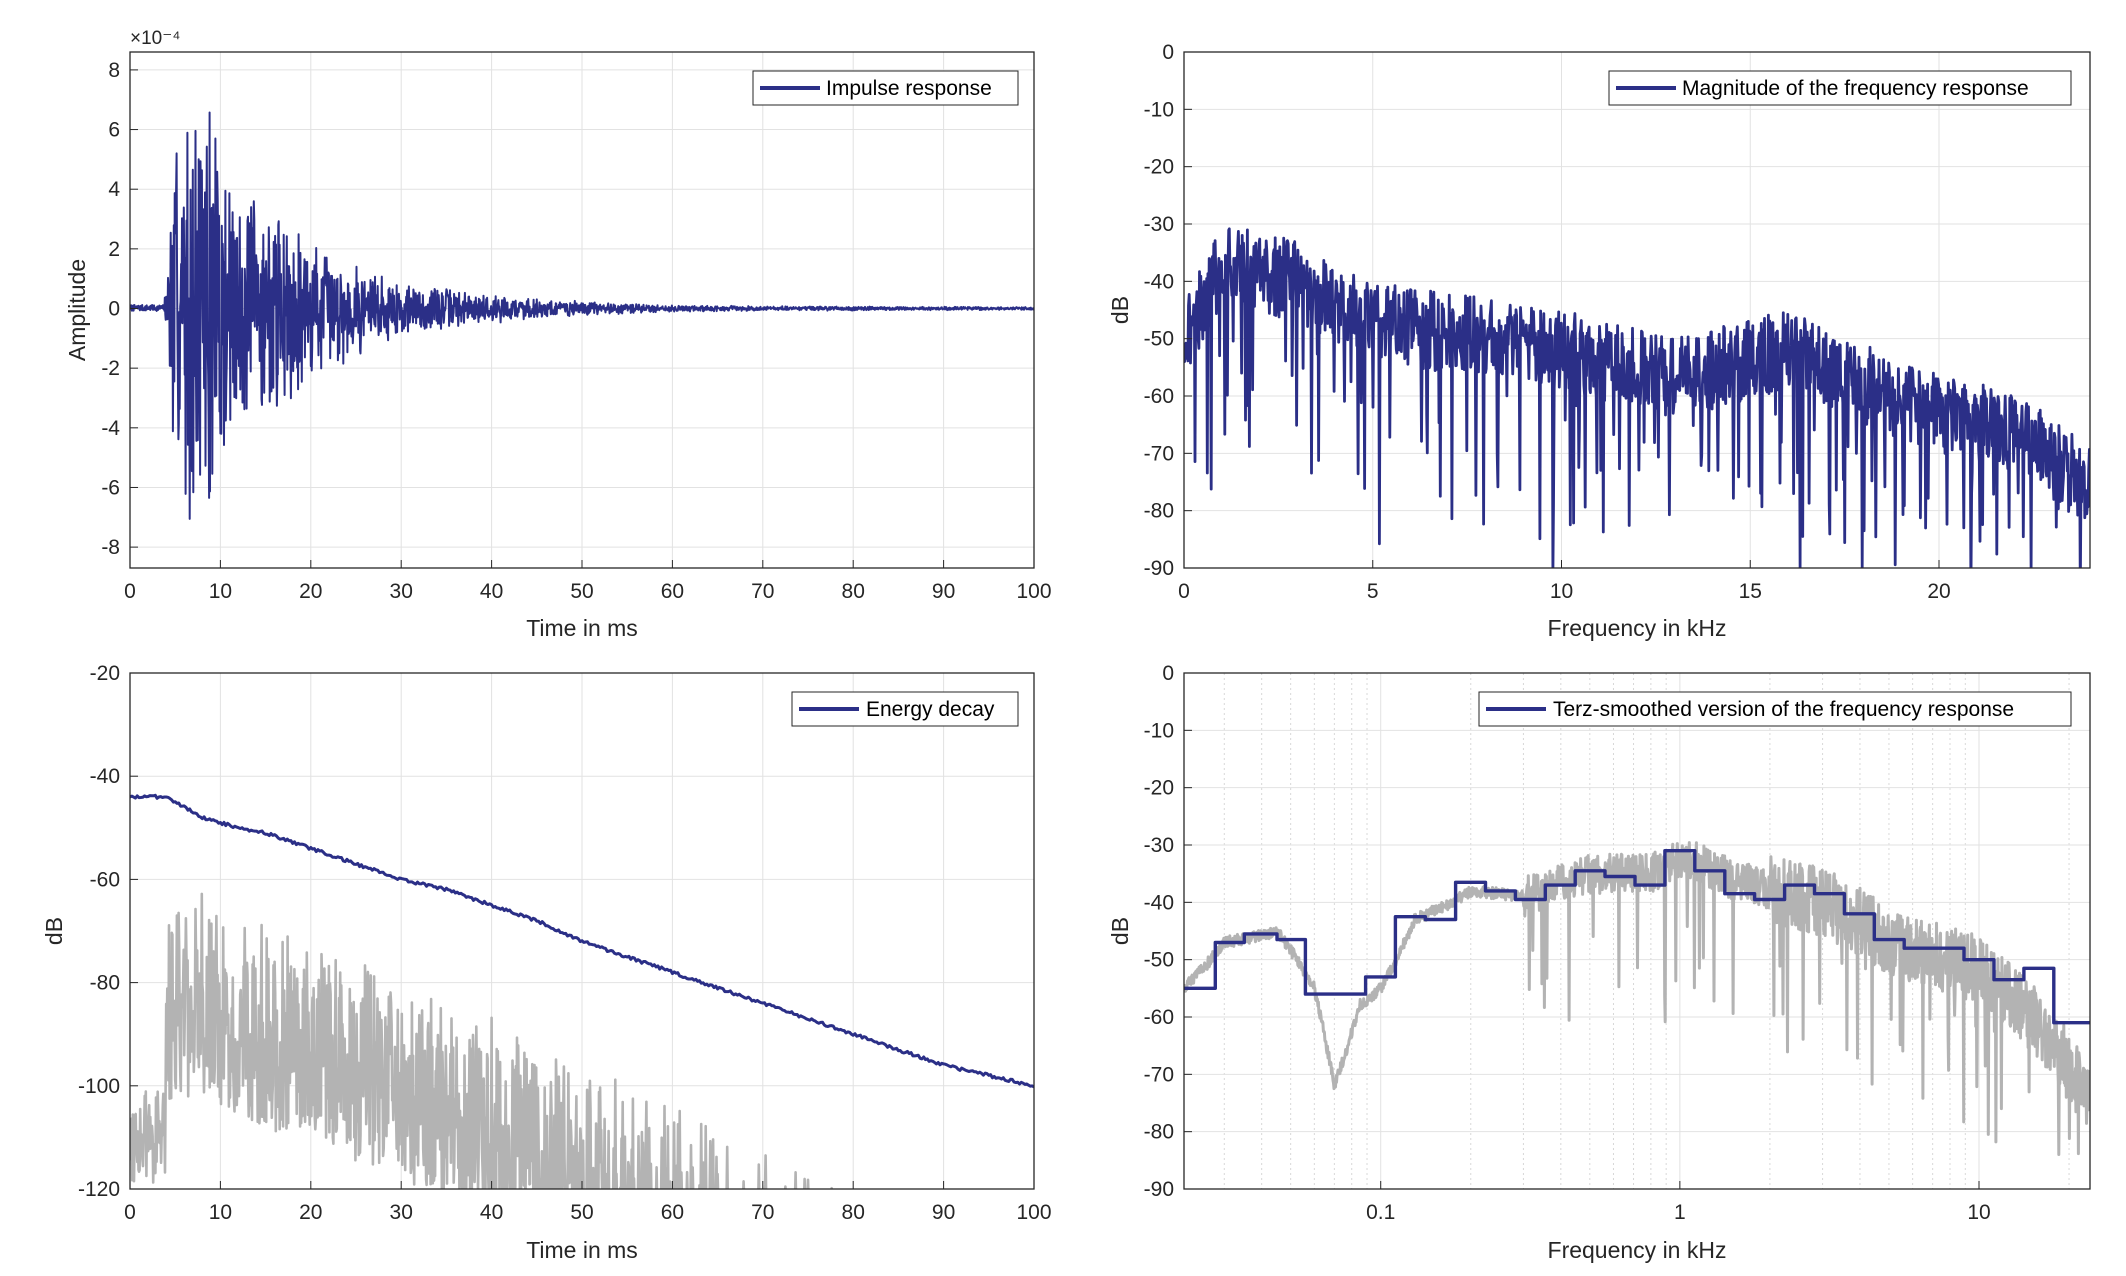 This screenshot has width=2126, height=1276. I want to click on series-magnitude, so click(1637, 397).